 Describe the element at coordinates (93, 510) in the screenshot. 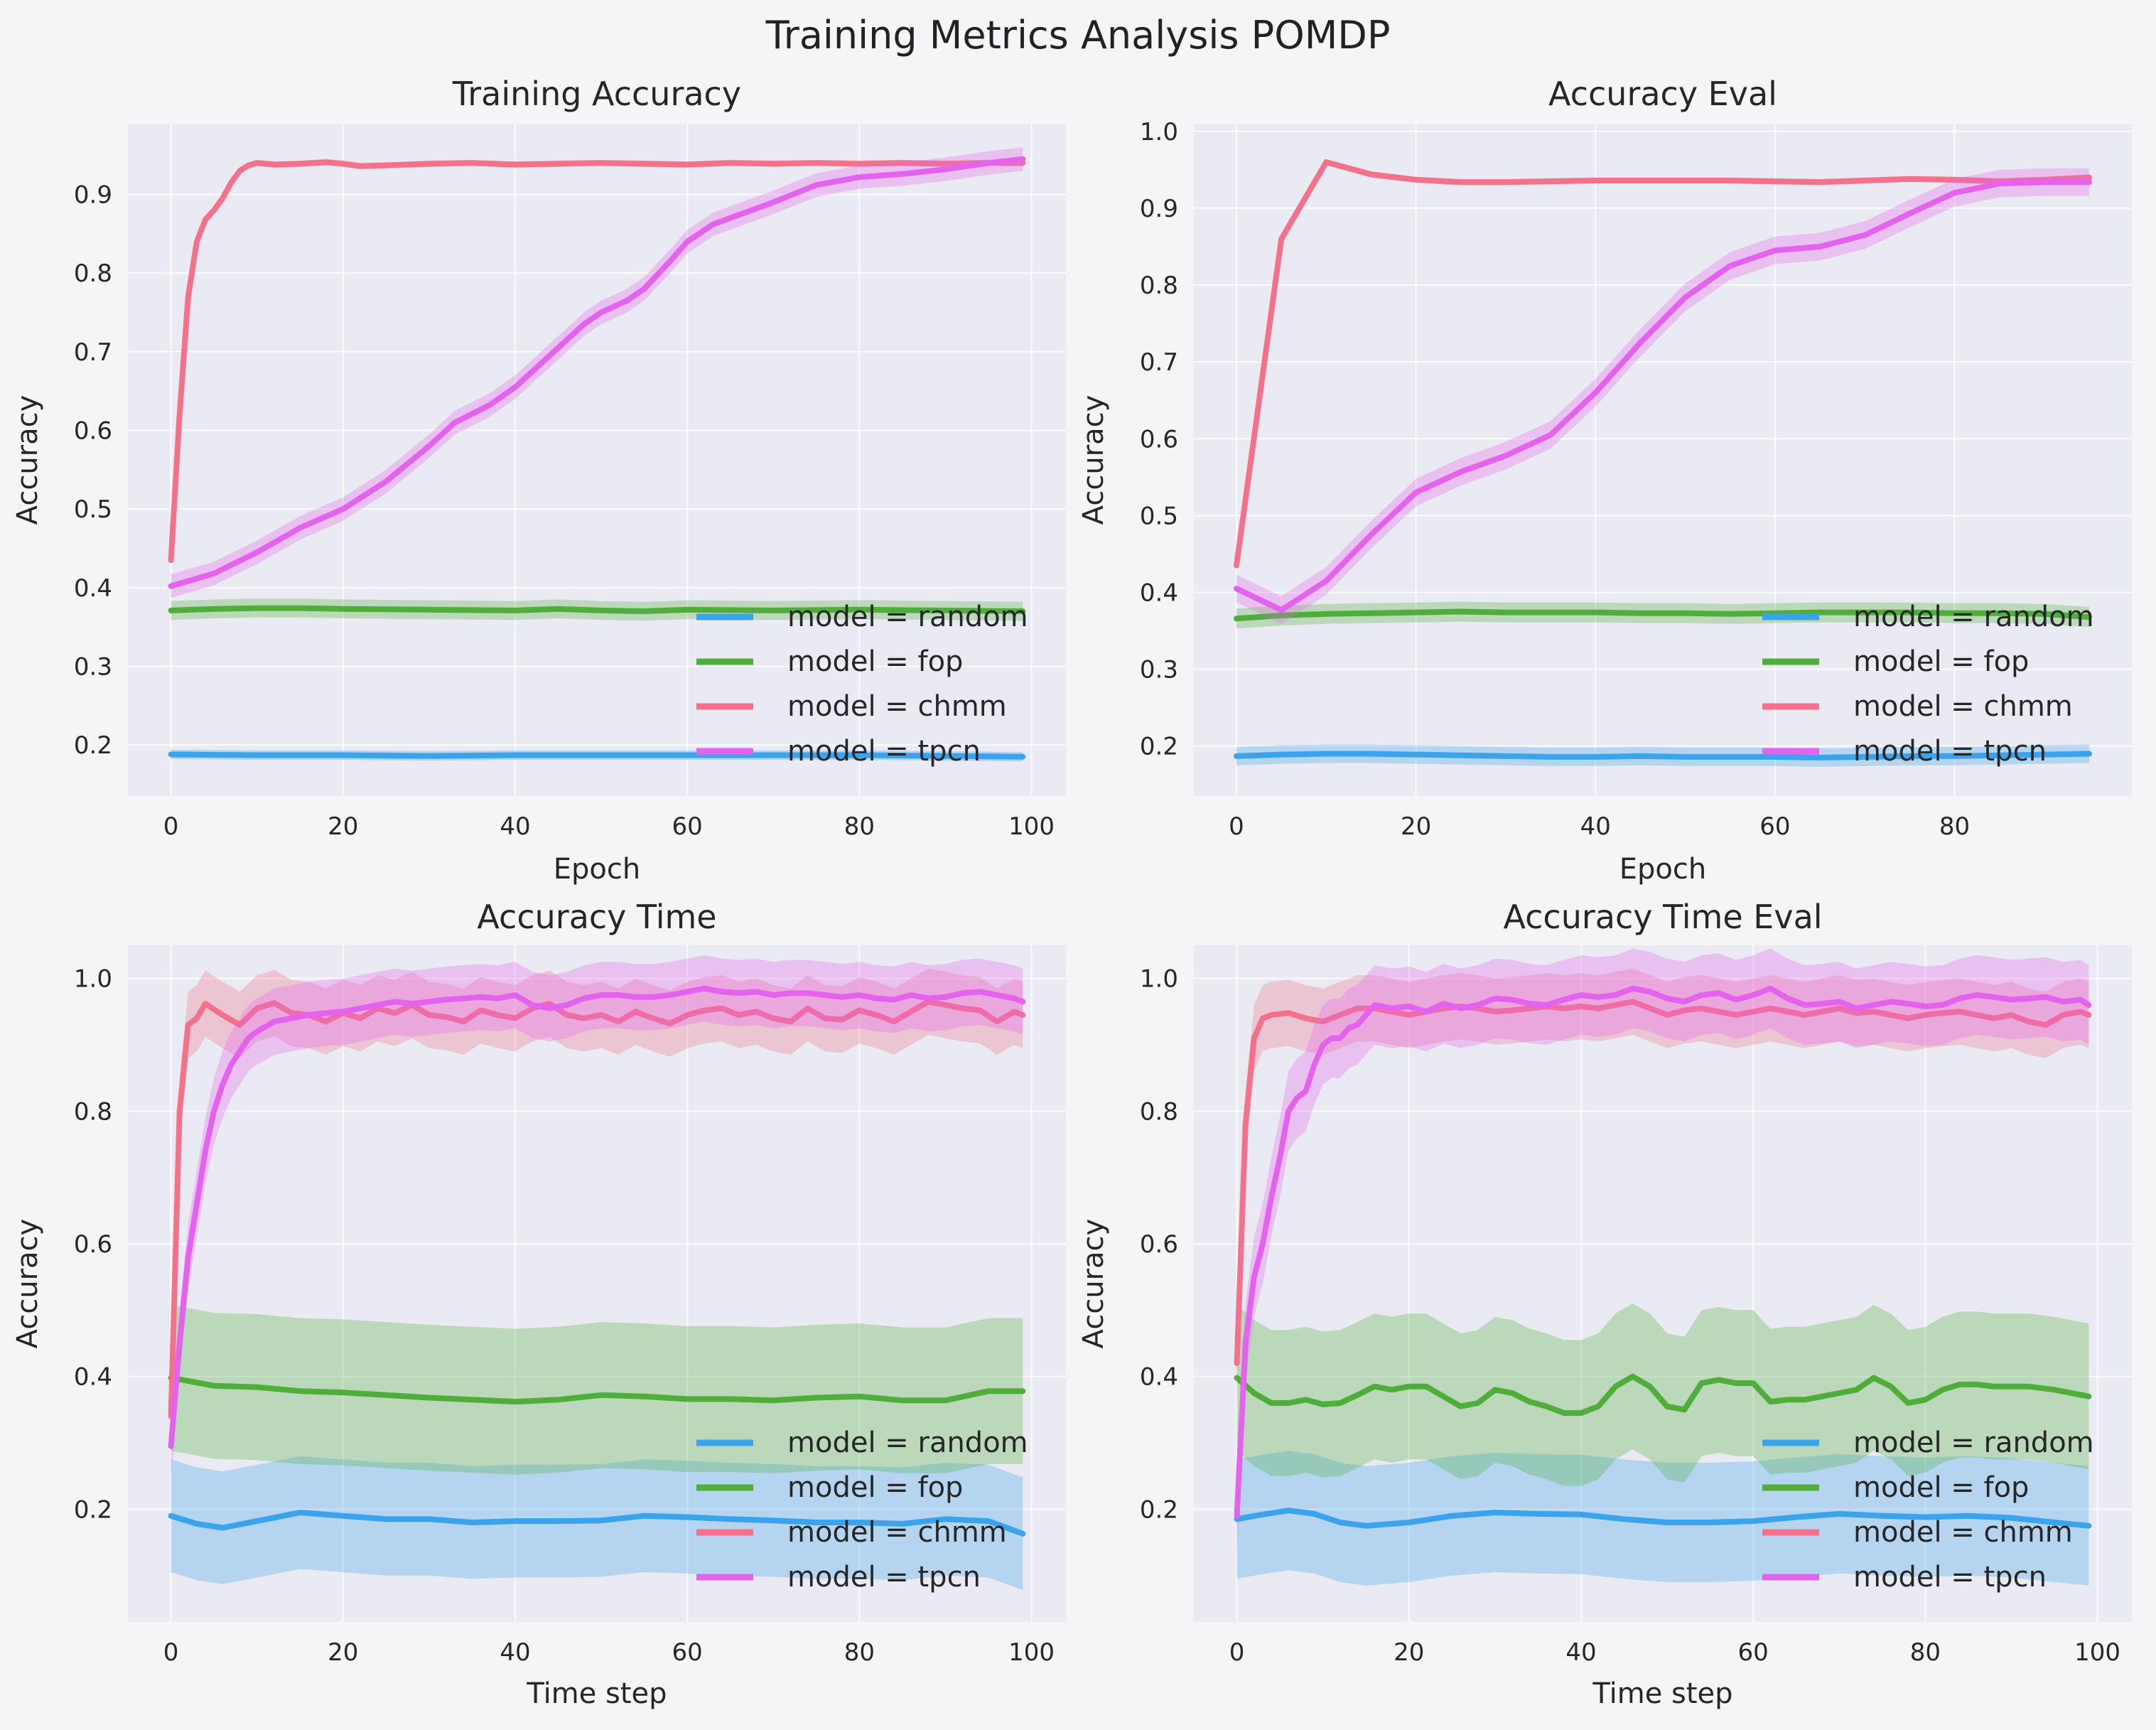

I see `y-tick-label: 0.5` at that location.